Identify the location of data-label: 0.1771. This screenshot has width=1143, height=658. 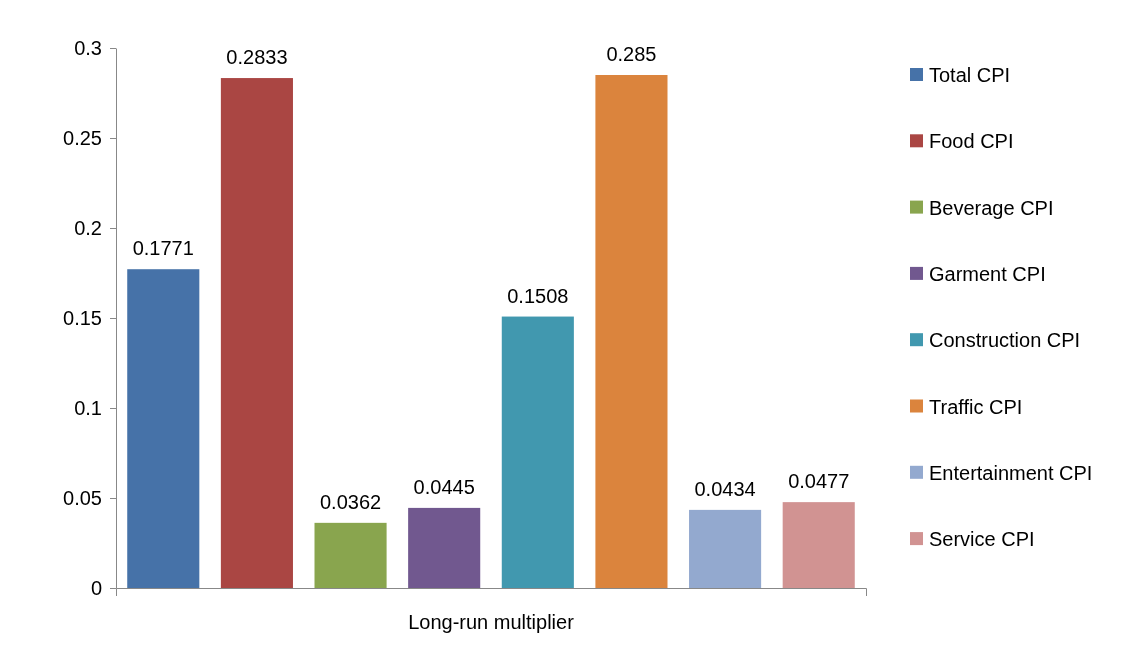
(163, 248).